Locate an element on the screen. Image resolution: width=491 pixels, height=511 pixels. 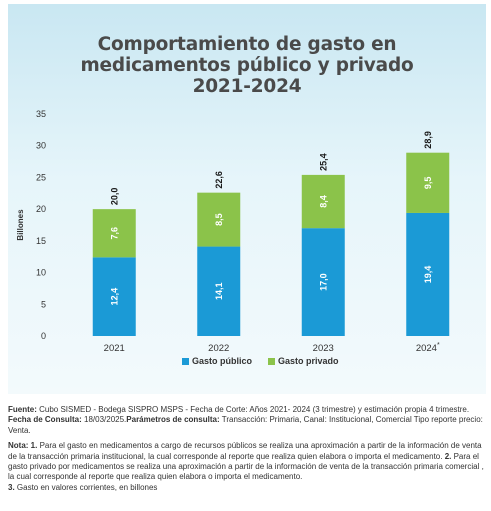
y-tick-label: 5 is located at coordinates (43, 304).